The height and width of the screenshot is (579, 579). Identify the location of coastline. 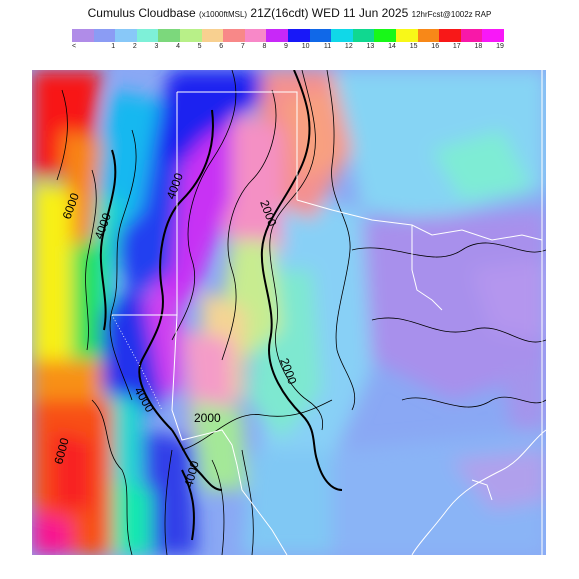
(478, 492).